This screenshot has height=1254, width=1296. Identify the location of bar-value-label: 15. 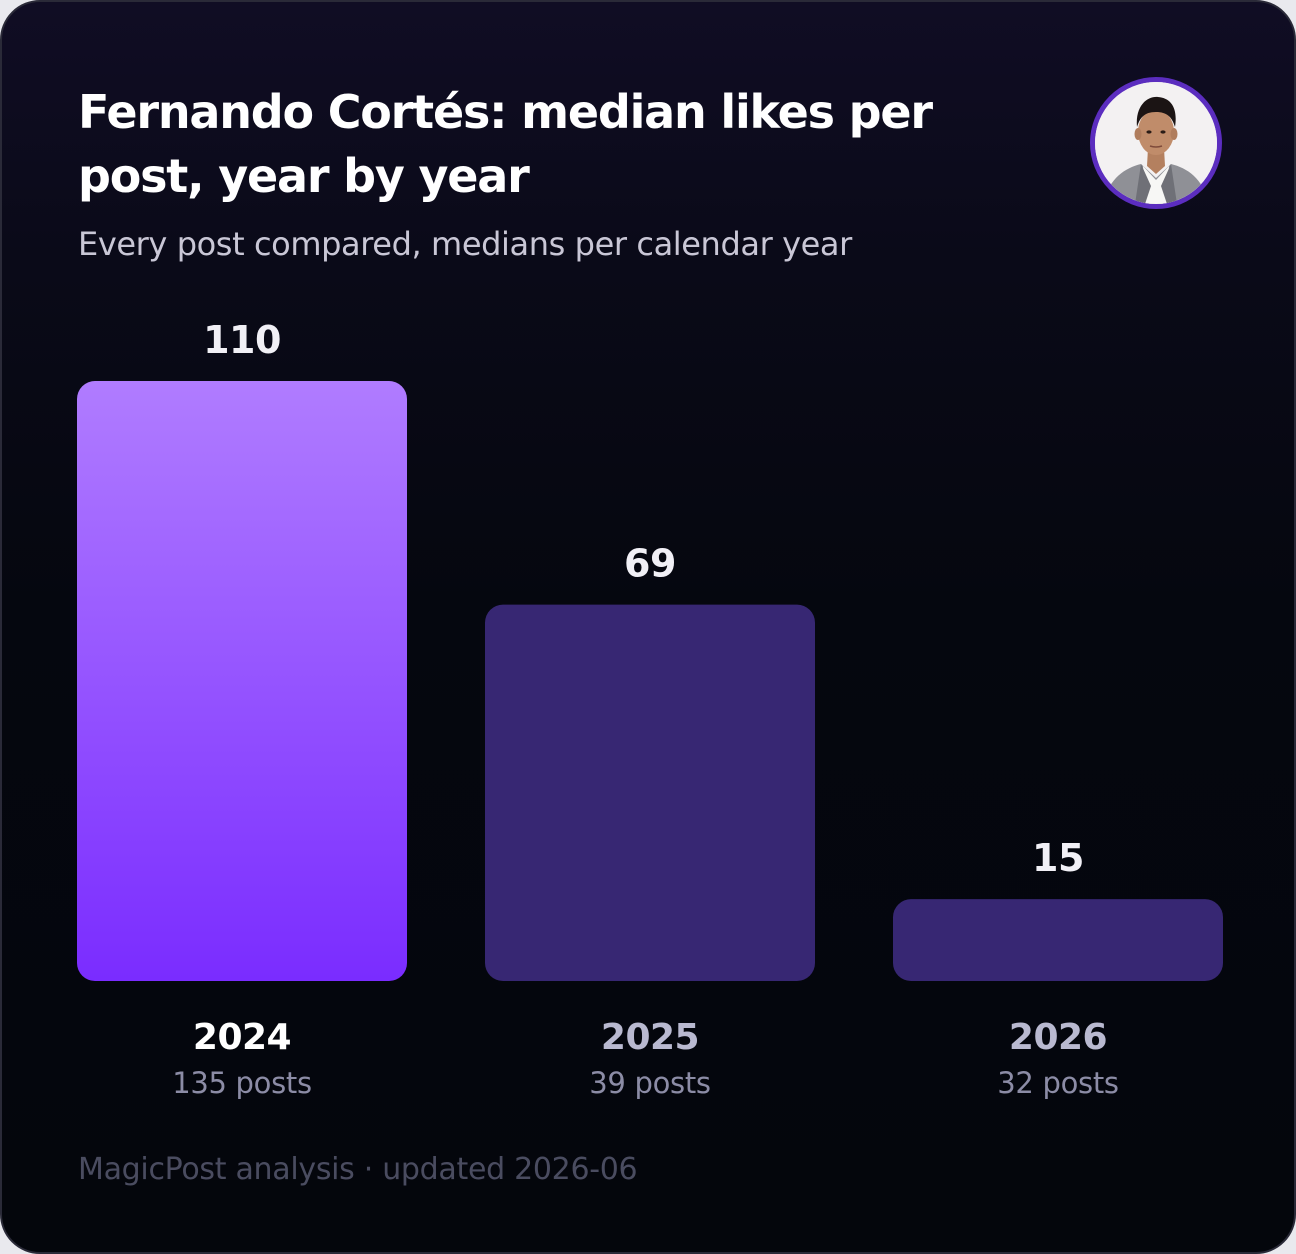
(1058, 858).